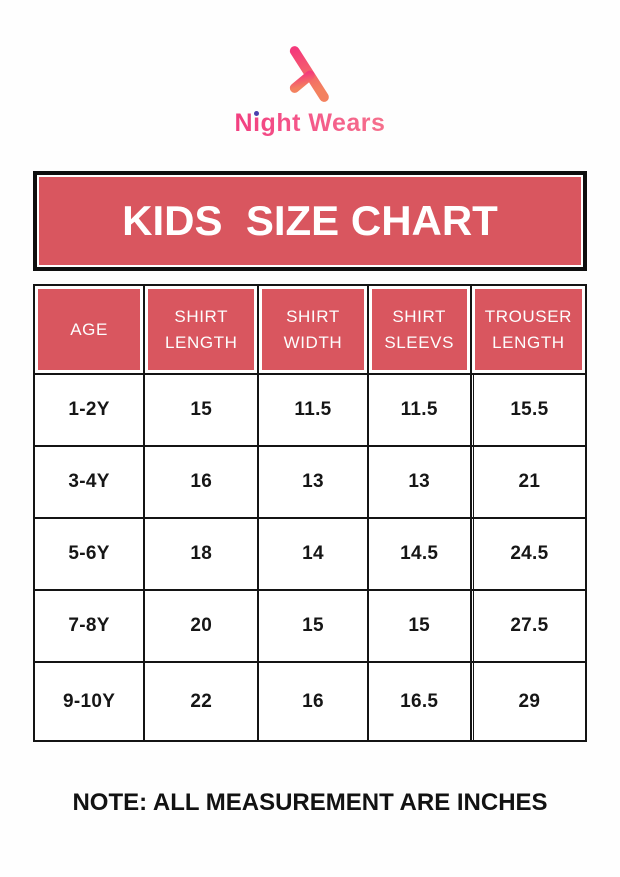 This screenshot has width=620, height=877. What do you see at coordinates (420, 701) in the screenshot?
I see `cell-shirt-sleeves: 16.5` at bounding box center [420, 701].